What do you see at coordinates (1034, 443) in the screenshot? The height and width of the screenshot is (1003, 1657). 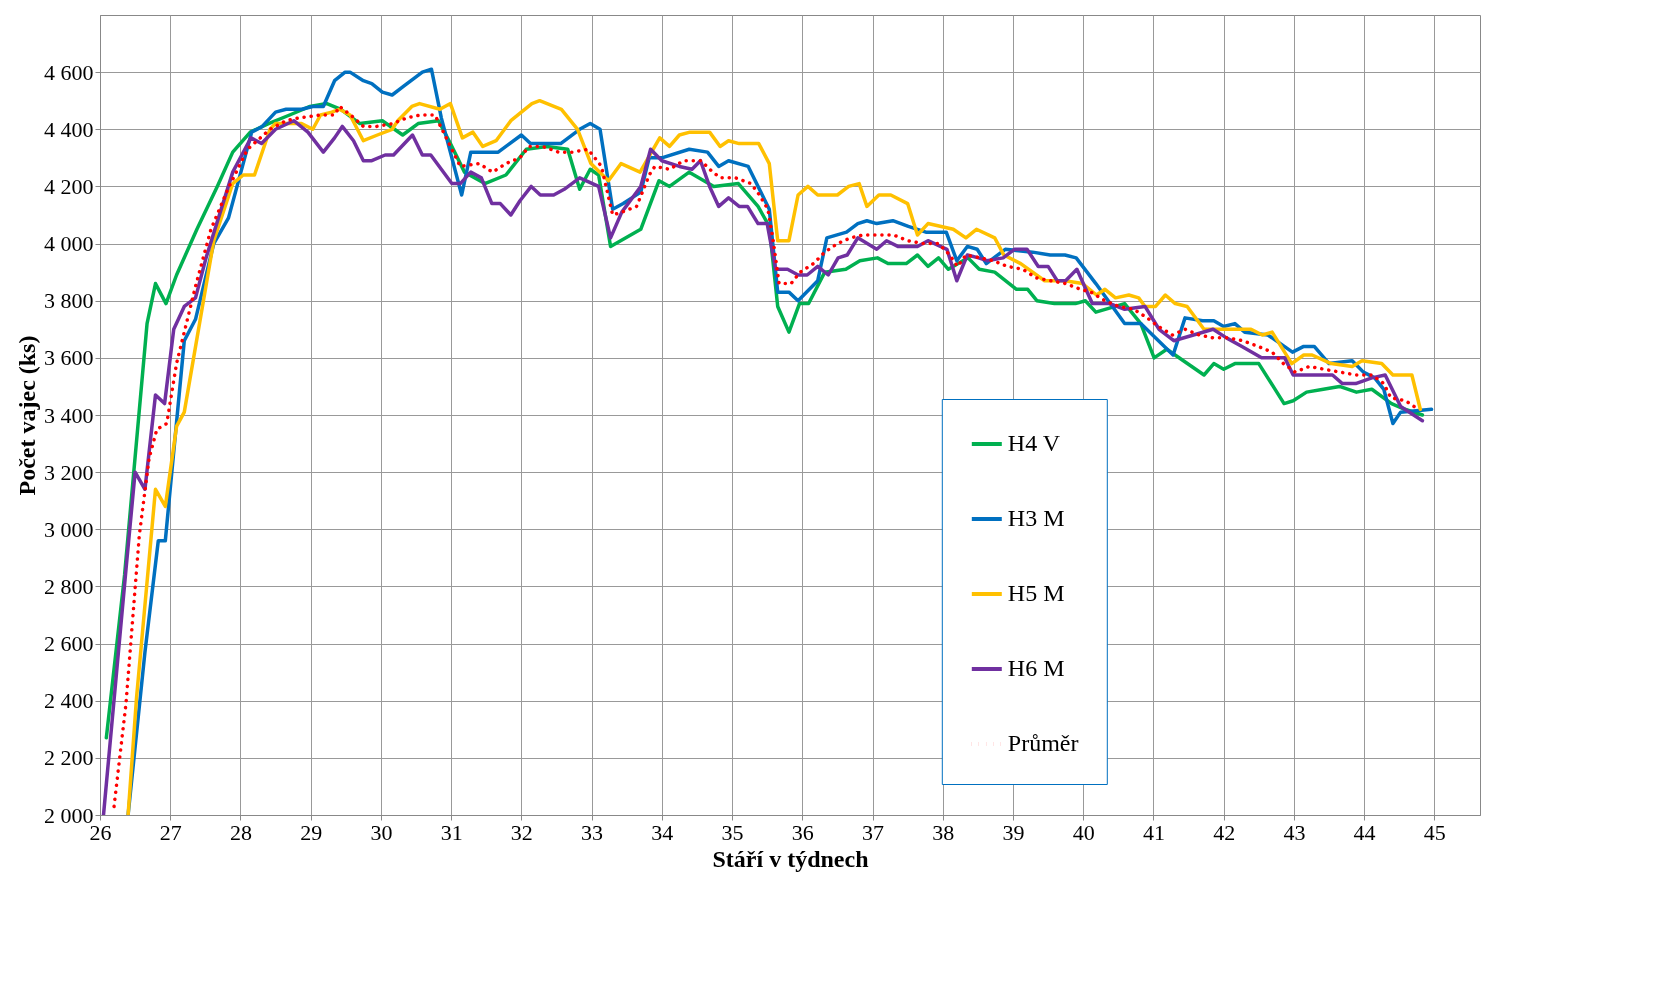 I see `legend-label: H4 V` at bounding box center [1034, 443].